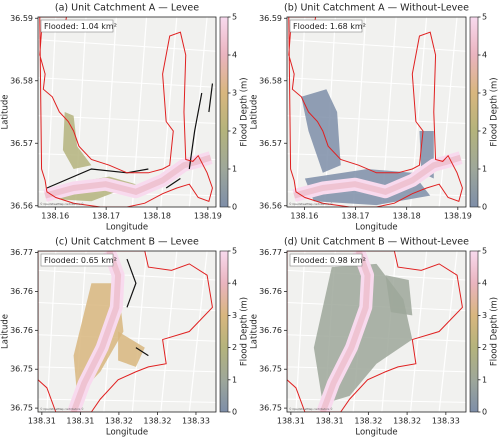 Image resolution: width=500 pixels, height=445 pixels. I want to click on x-tick-label: 138.33, so click(446, 421).